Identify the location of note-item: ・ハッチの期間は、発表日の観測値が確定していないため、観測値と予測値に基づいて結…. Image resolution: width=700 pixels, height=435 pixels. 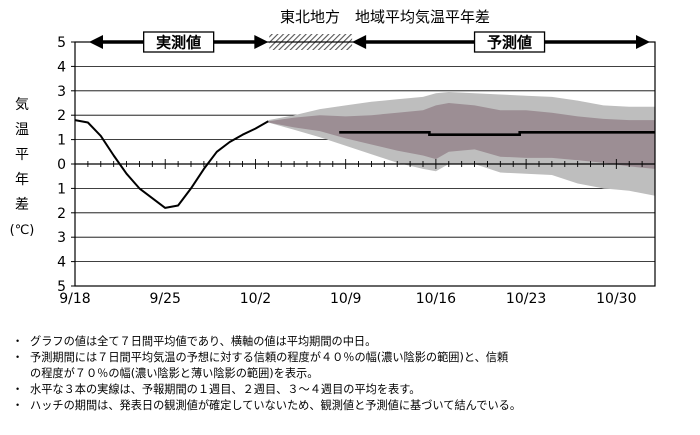
(354, 406).